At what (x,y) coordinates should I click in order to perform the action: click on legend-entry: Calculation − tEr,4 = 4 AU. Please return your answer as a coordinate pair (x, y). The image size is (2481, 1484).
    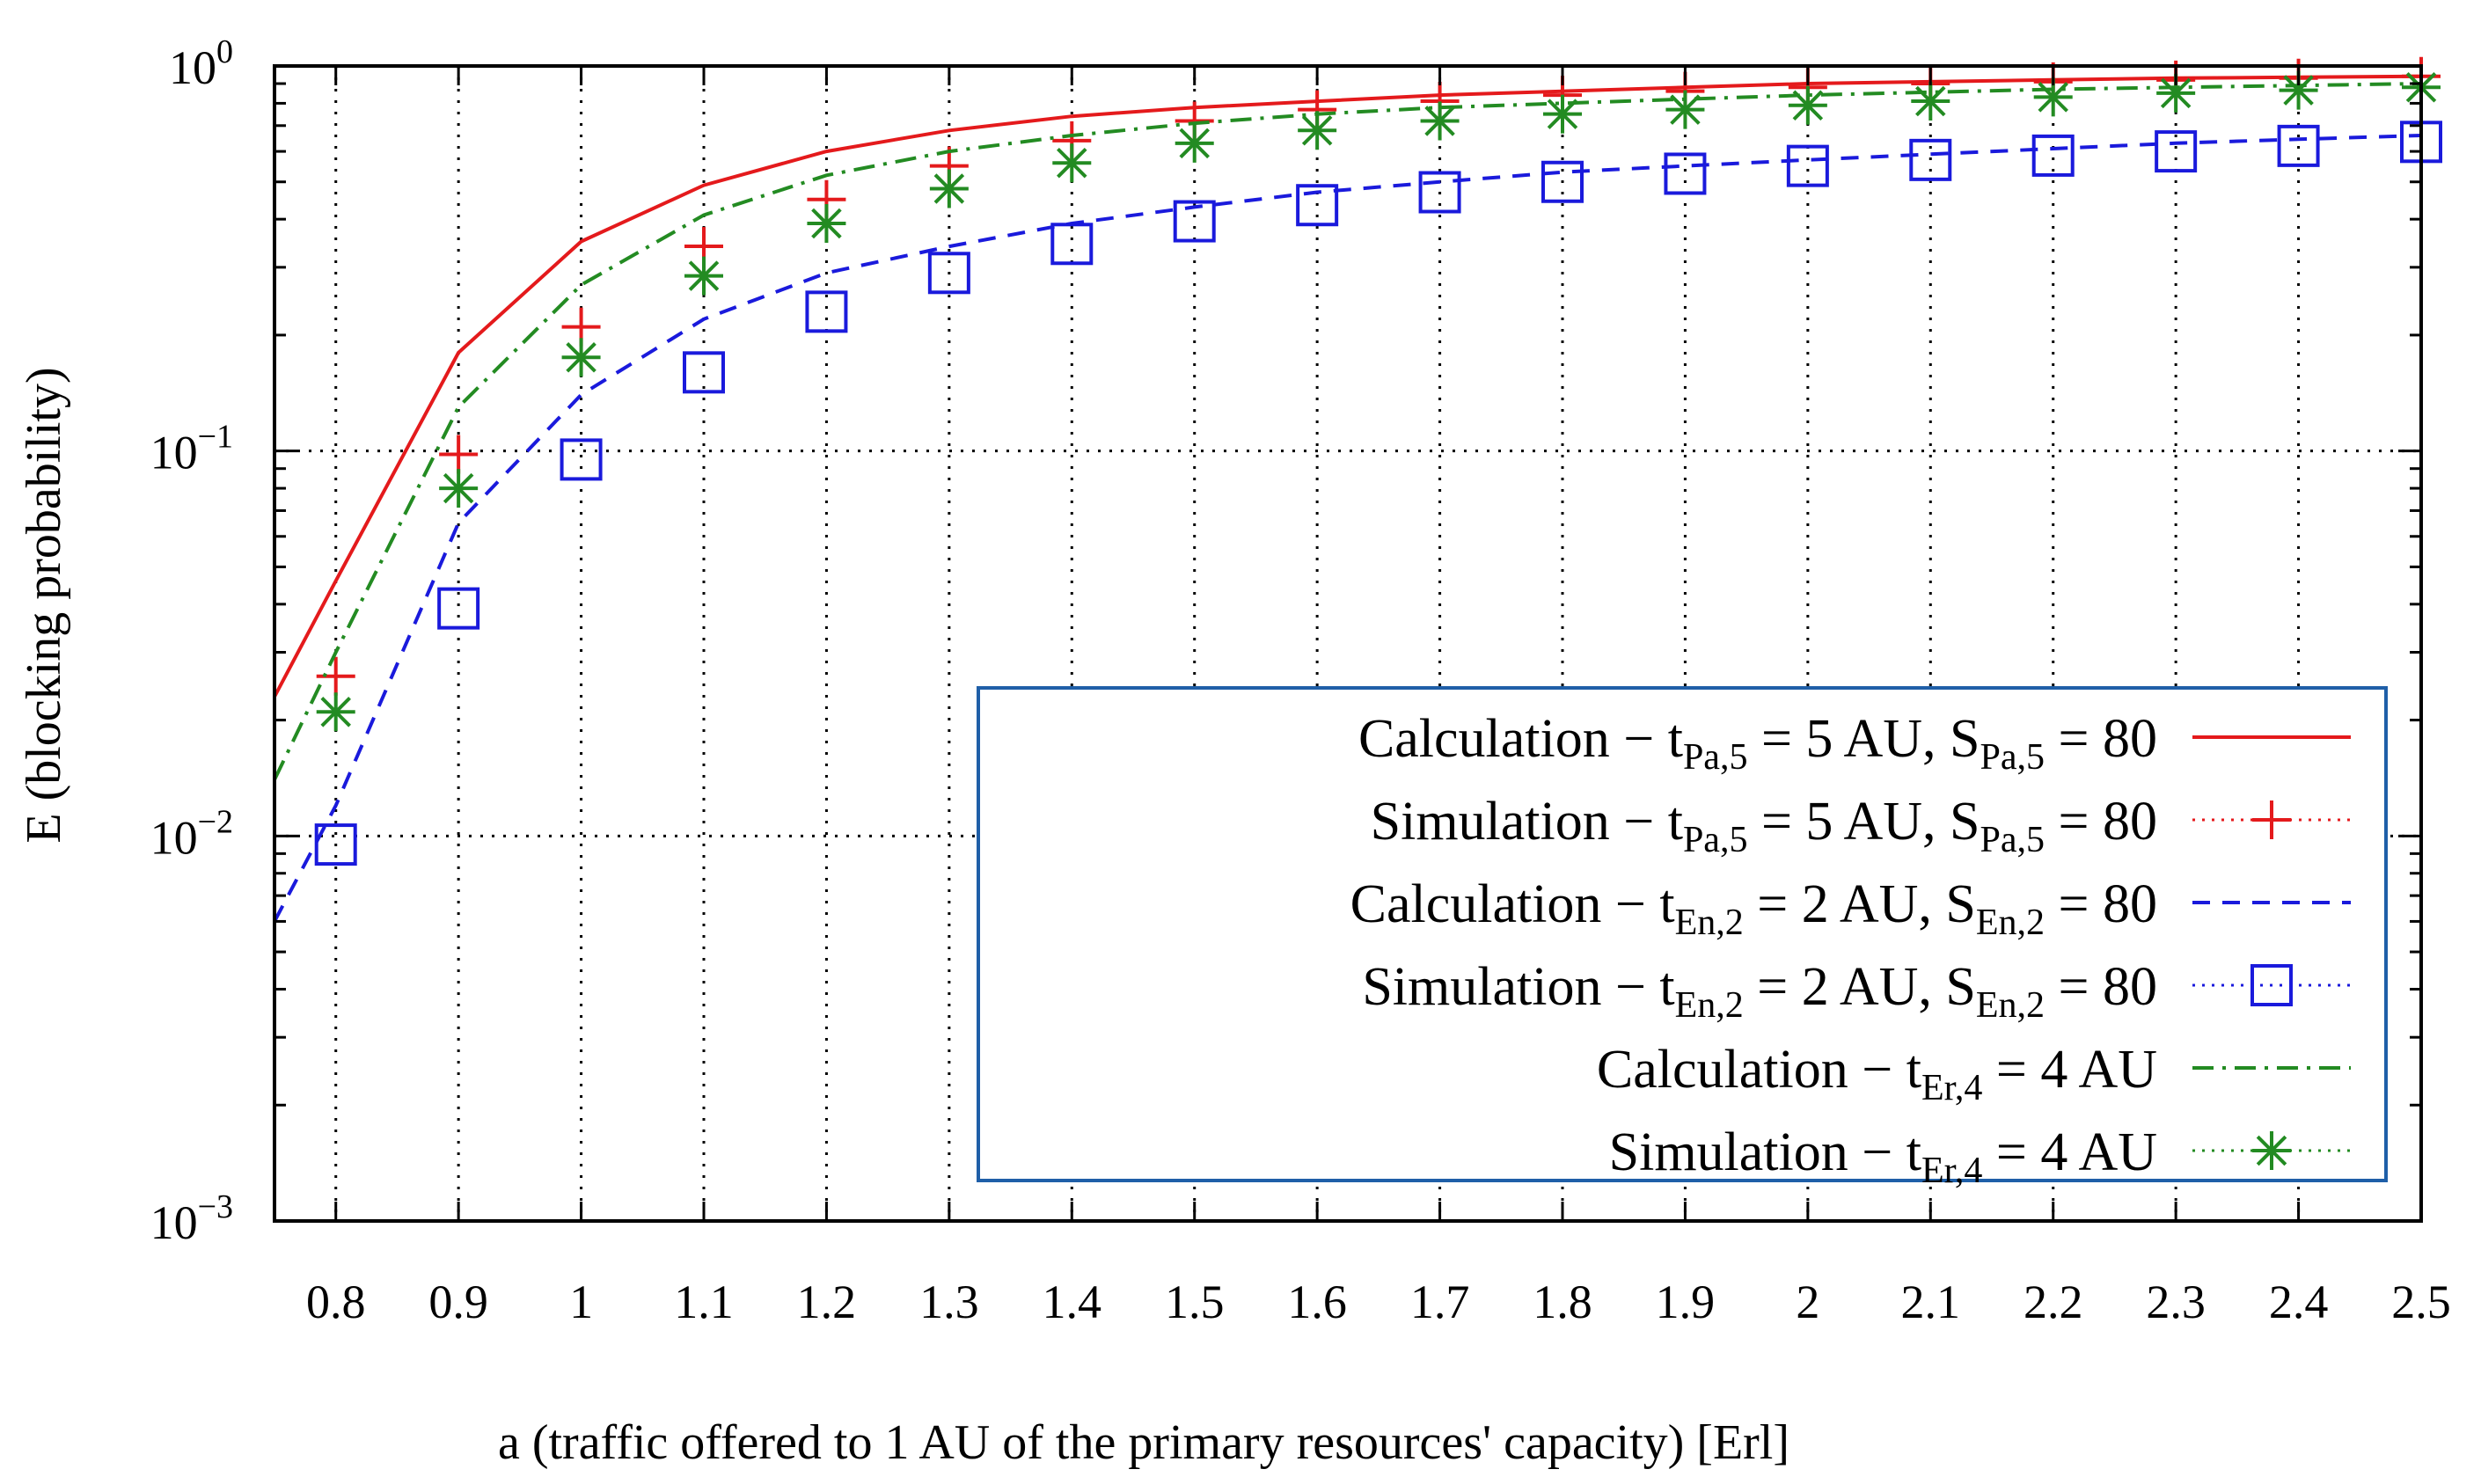
    Looking at the image, I should click on (1974, 1074).